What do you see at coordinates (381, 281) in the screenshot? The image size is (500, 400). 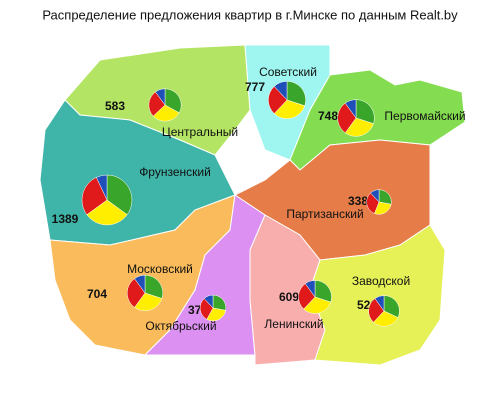 I see `district-name: Заводской` at bounding box center [381, 281].